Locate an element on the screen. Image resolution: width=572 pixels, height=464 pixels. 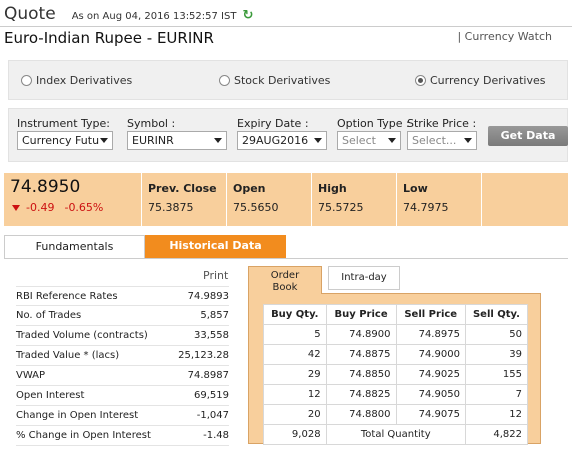
detail-tabs: Fundamentals Historical Data is located at coordinates (145, 246).